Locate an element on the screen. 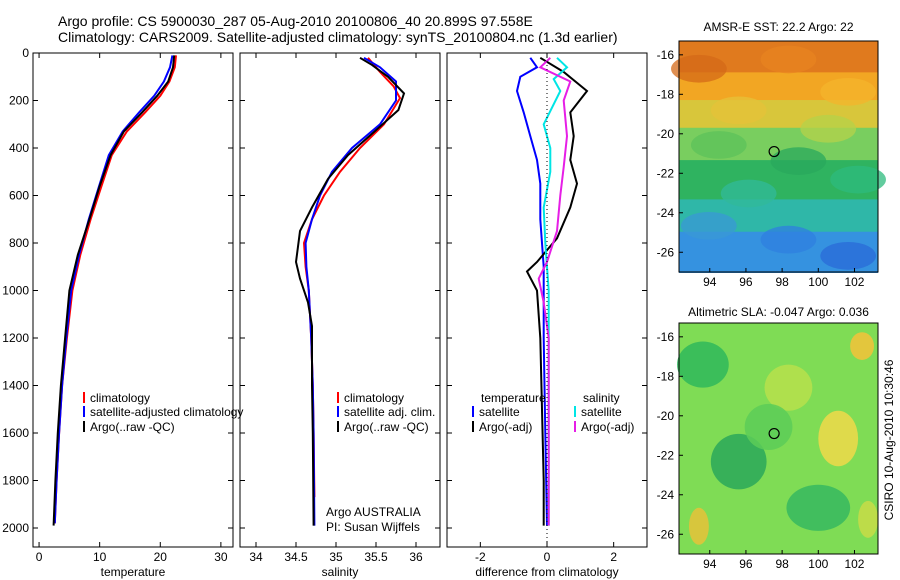  x-axis-label: difference from climatology is located at coordinates (546, 572).